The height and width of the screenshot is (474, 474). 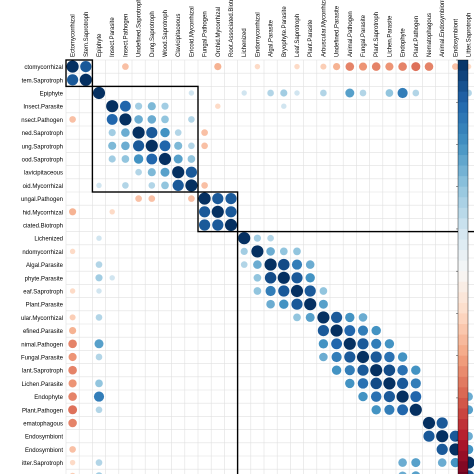 What do you see at coordinates (79, 73) in the screenshot?
I see `cluster-box` at bounding box center [79, 73].